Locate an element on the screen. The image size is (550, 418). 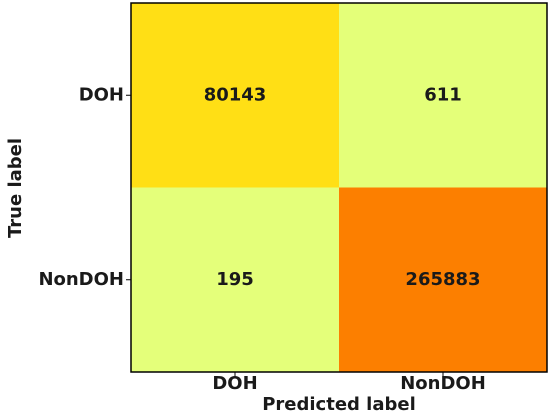
cell-label: 80143 is located at coordinates (235, 94).